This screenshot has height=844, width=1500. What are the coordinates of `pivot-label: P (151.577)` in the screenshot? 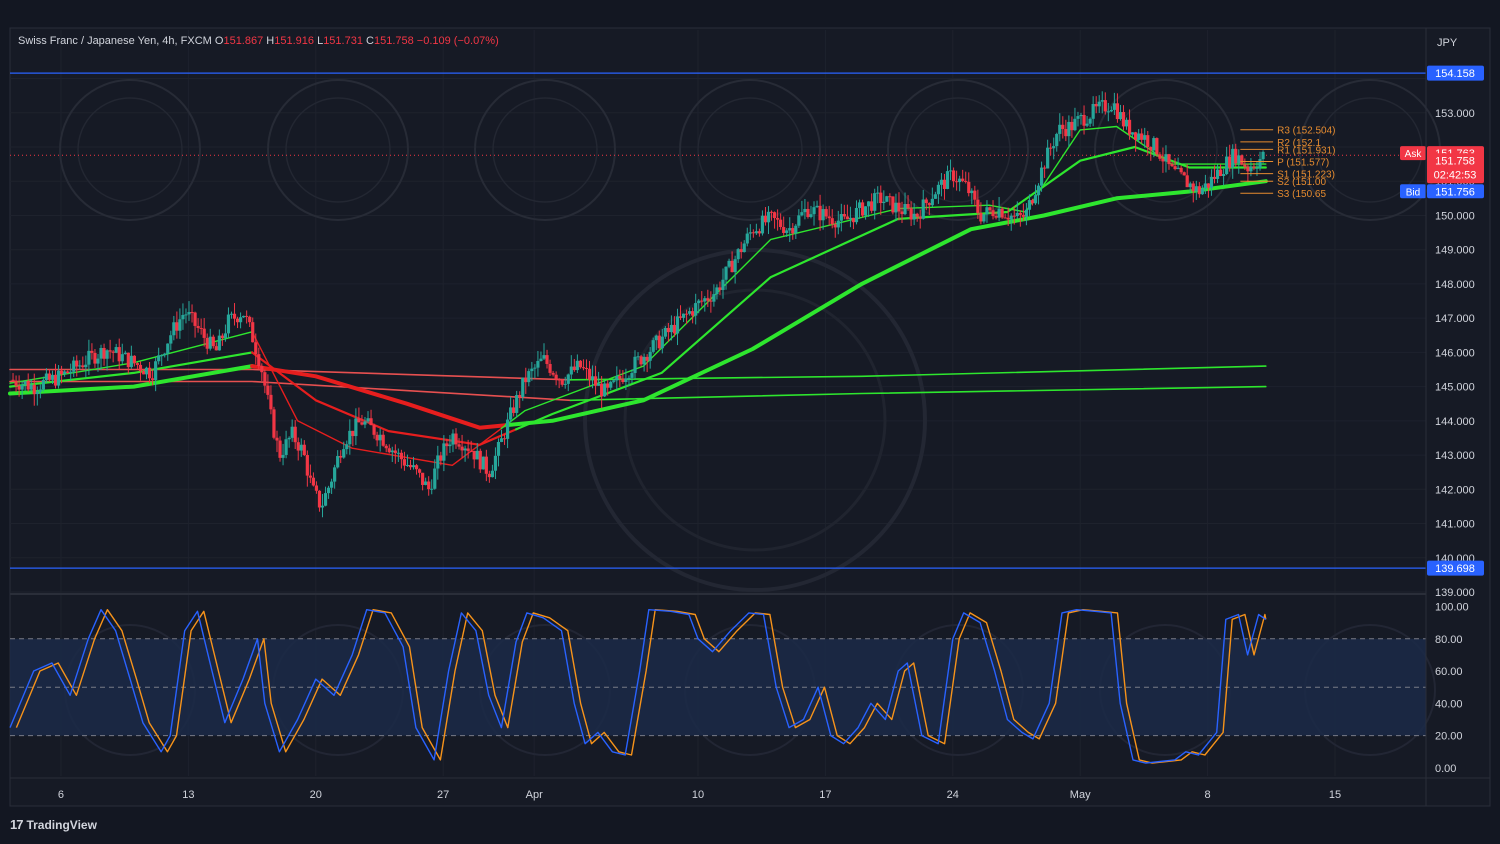 It's located at (1303, 162).